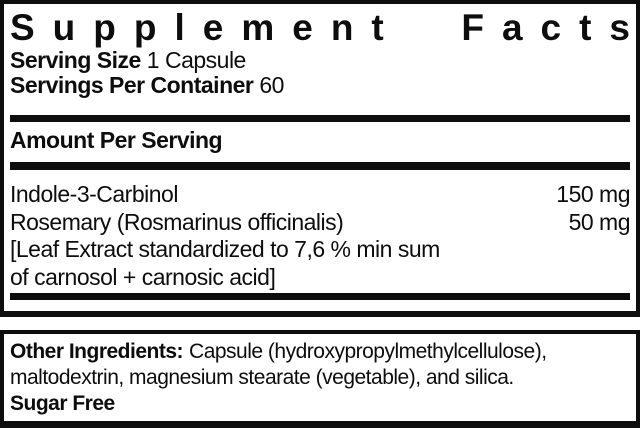  What do you see at coordinates (320, 85) in the screenshot?
I see `servings-per-container-line: Servings Per Container 60` at bounding box center [320, 85].